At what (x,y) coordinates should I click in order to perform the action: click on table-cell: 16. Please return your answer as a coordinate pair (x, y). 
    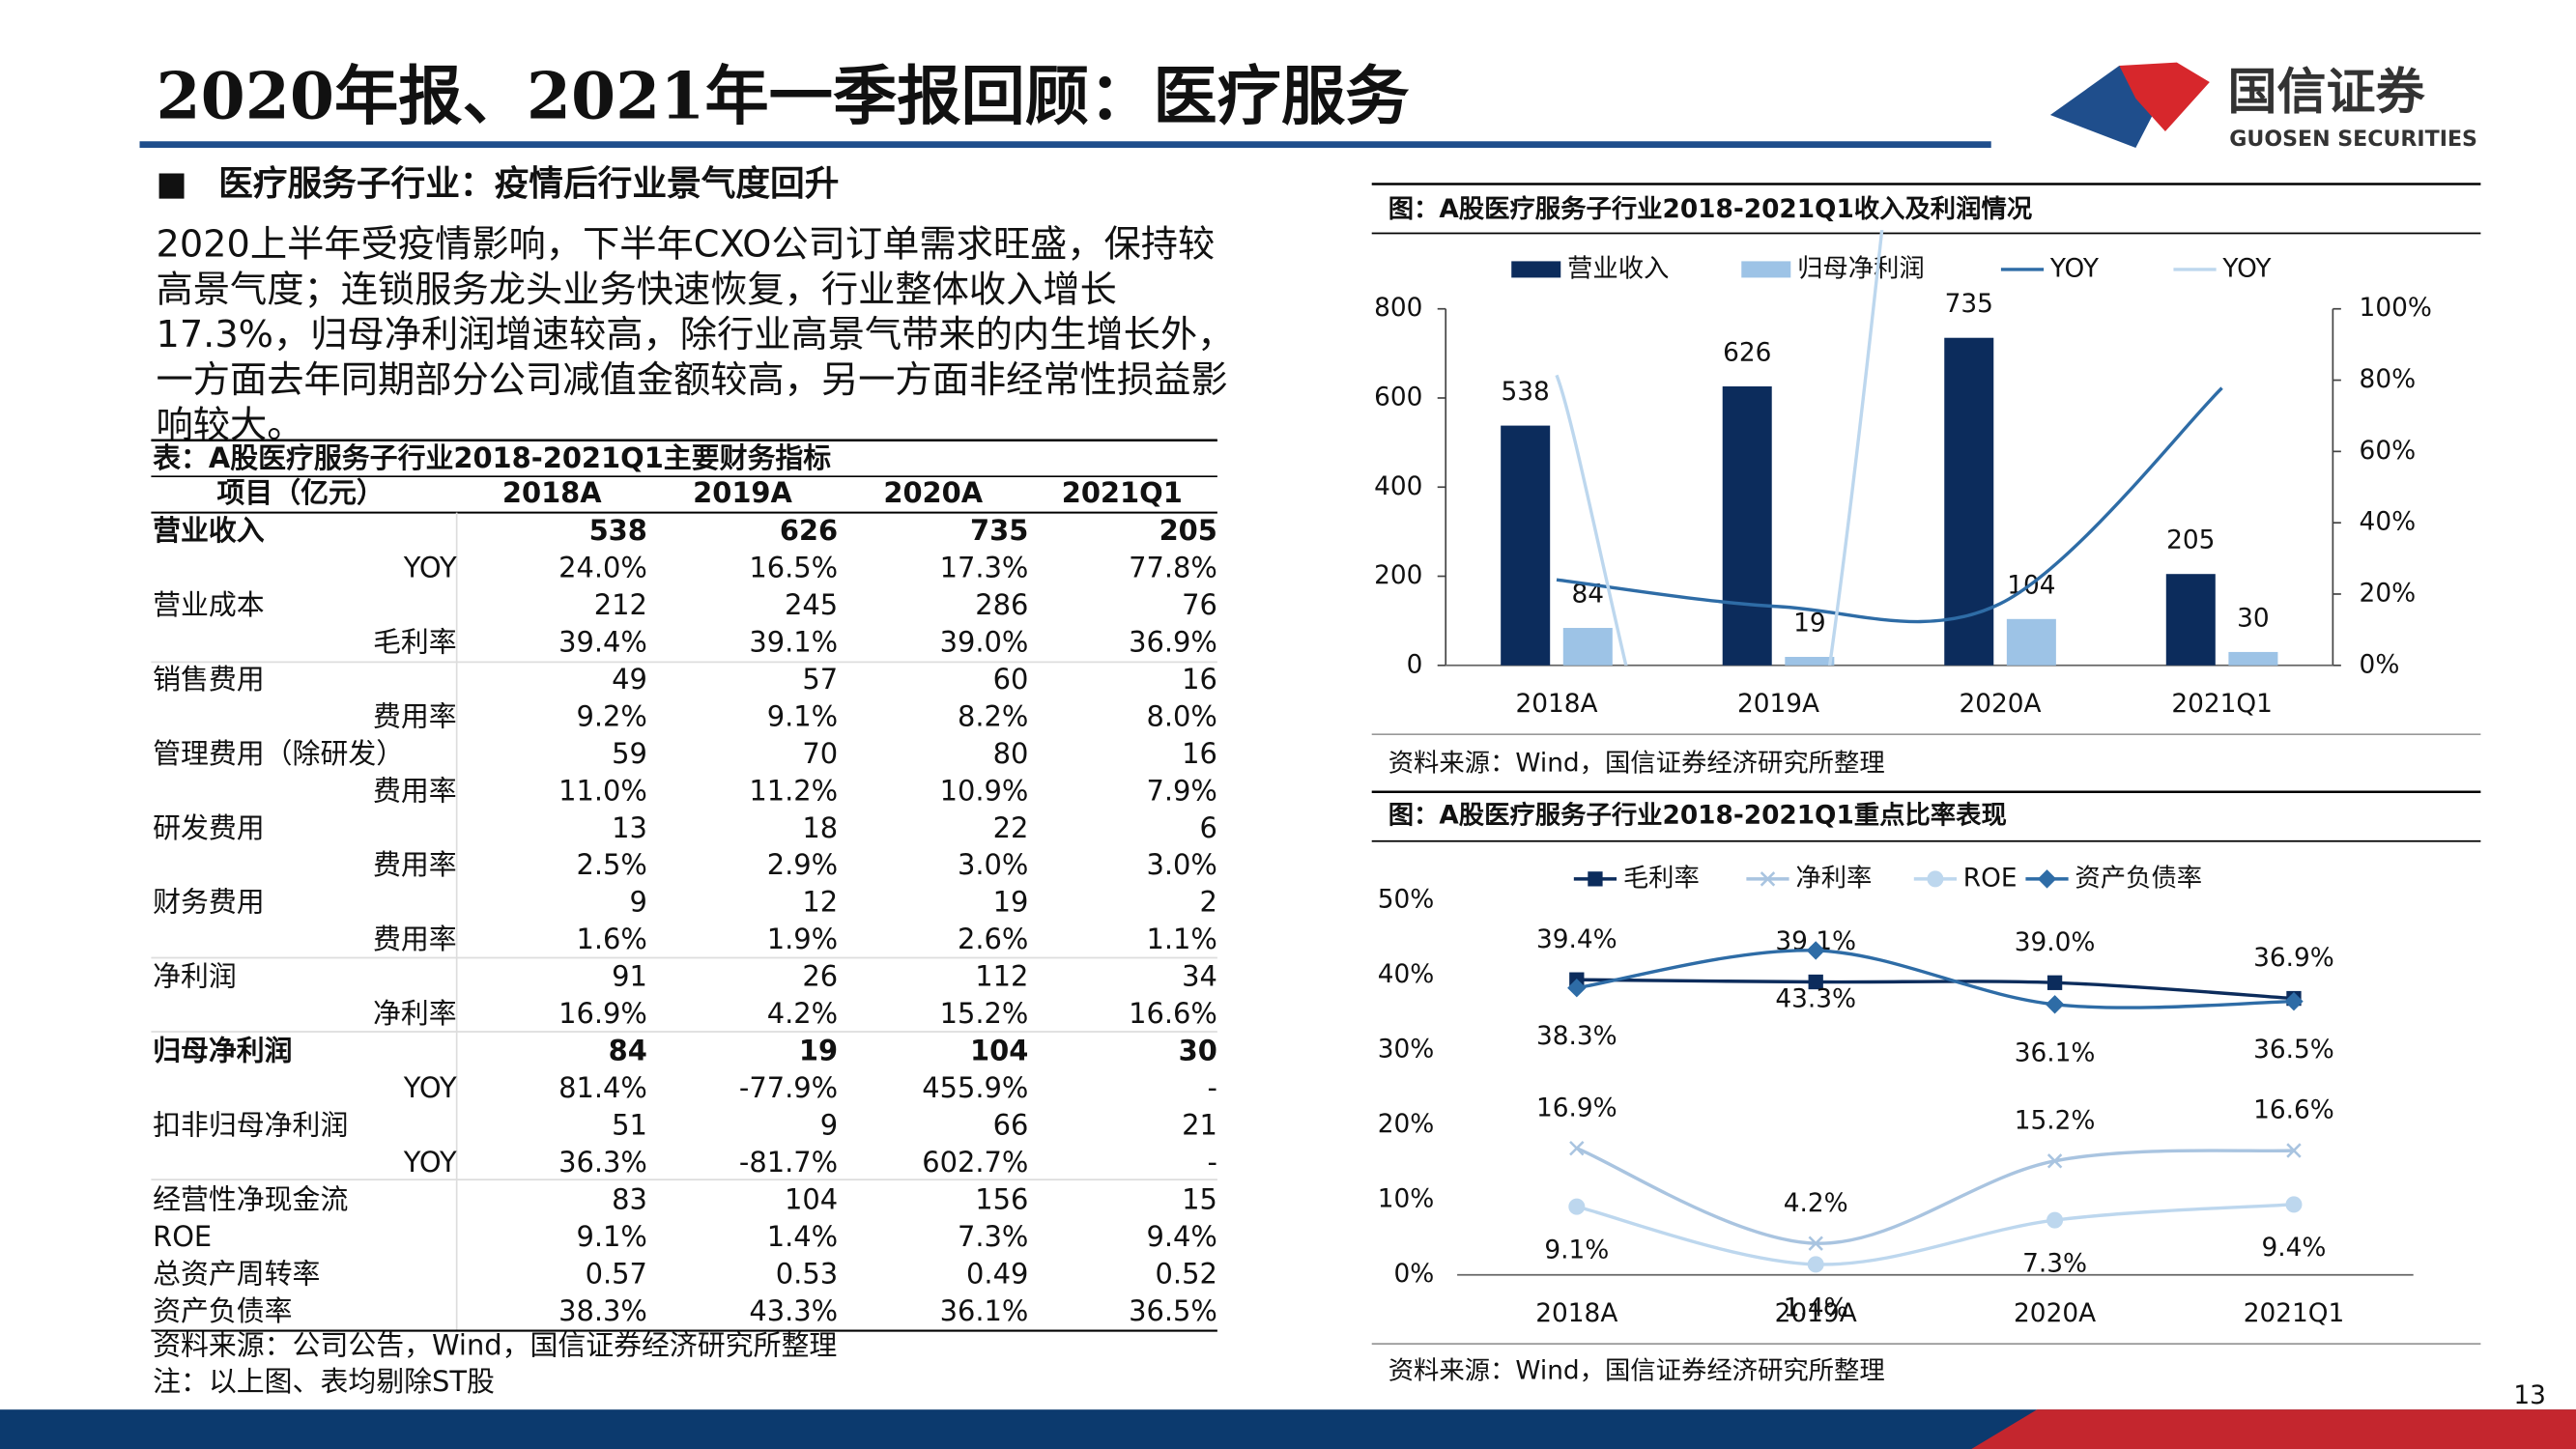
    Looking at the image, I should click on (1199, 679).